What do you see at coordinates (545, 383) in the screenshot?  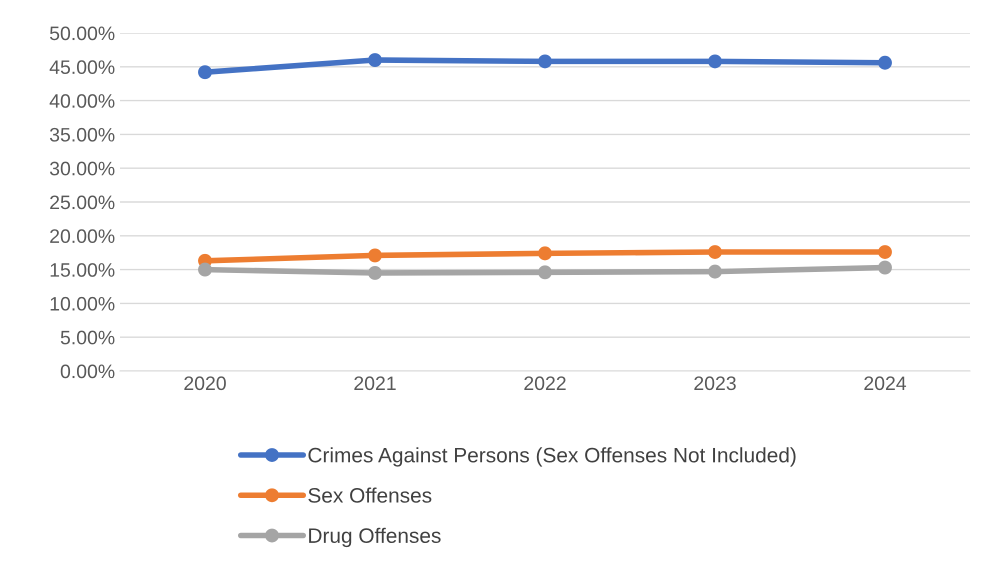 I see `x-tick-label: 2022` at bounding box center [545, 383].